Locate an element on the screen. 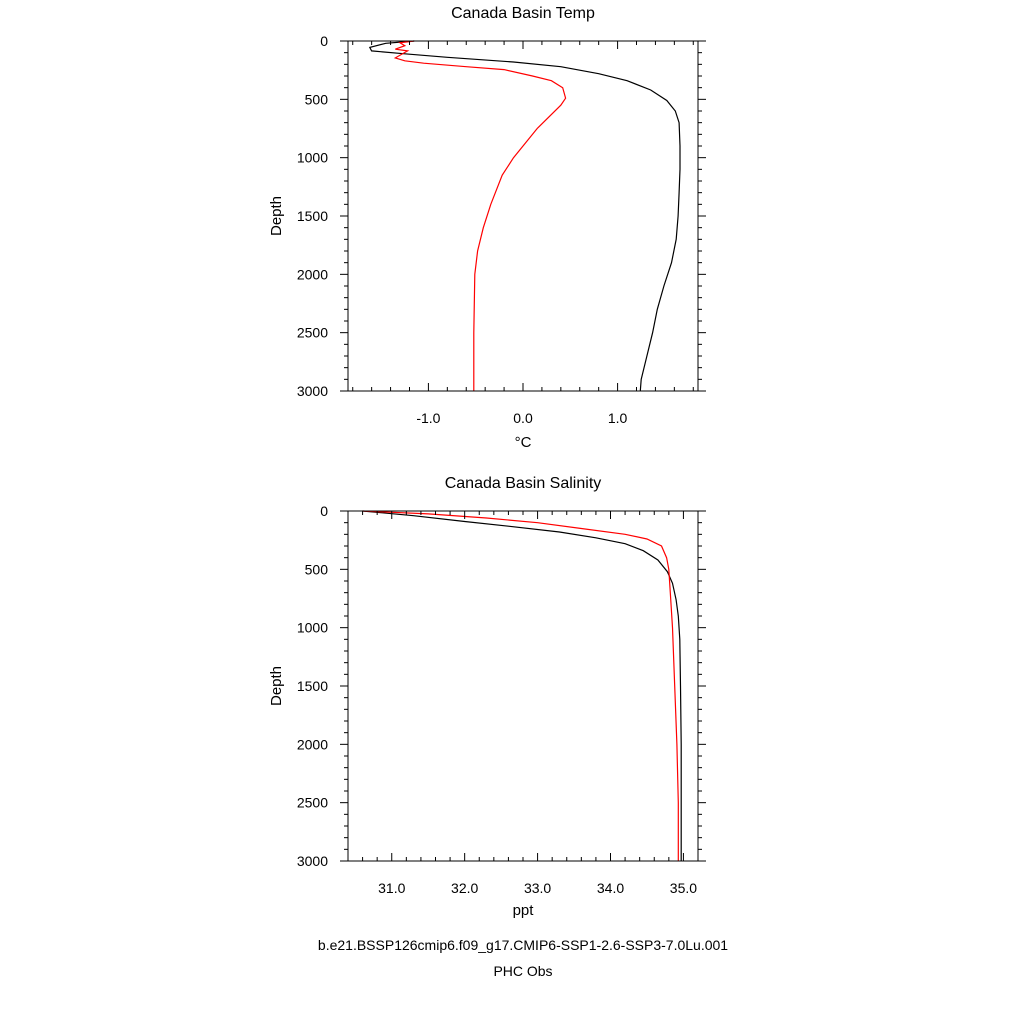 The width and height of the screenshot is (1024, 1024). temp-xtick-label: 1.0 is located at coordinates (618, 418).